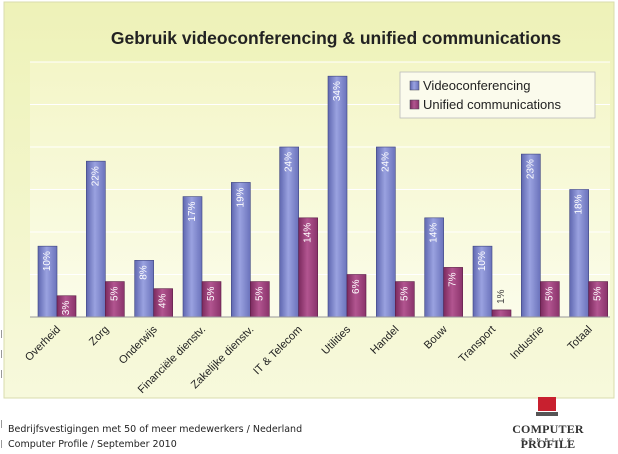 This screenshot has height=454, width=618. I want to click on bar-value-label: 1%, so click(501, 296).